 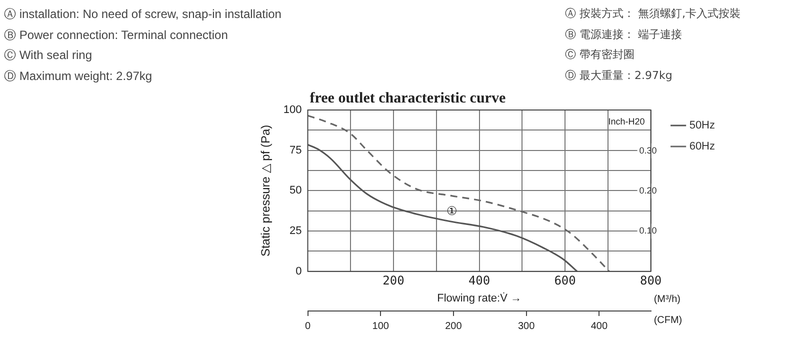 I want to click on x2-tick-label: 400, so click(x=599, y=326).